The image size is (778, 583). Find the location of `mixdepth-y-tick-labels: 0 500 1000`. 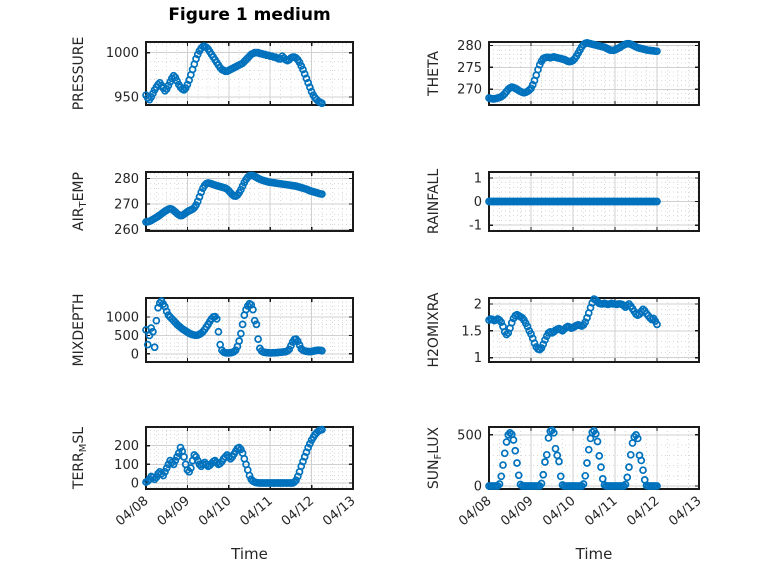

mixdepth-y-tick-labels: 0 500 1000 is located at coordinates (122, 337).